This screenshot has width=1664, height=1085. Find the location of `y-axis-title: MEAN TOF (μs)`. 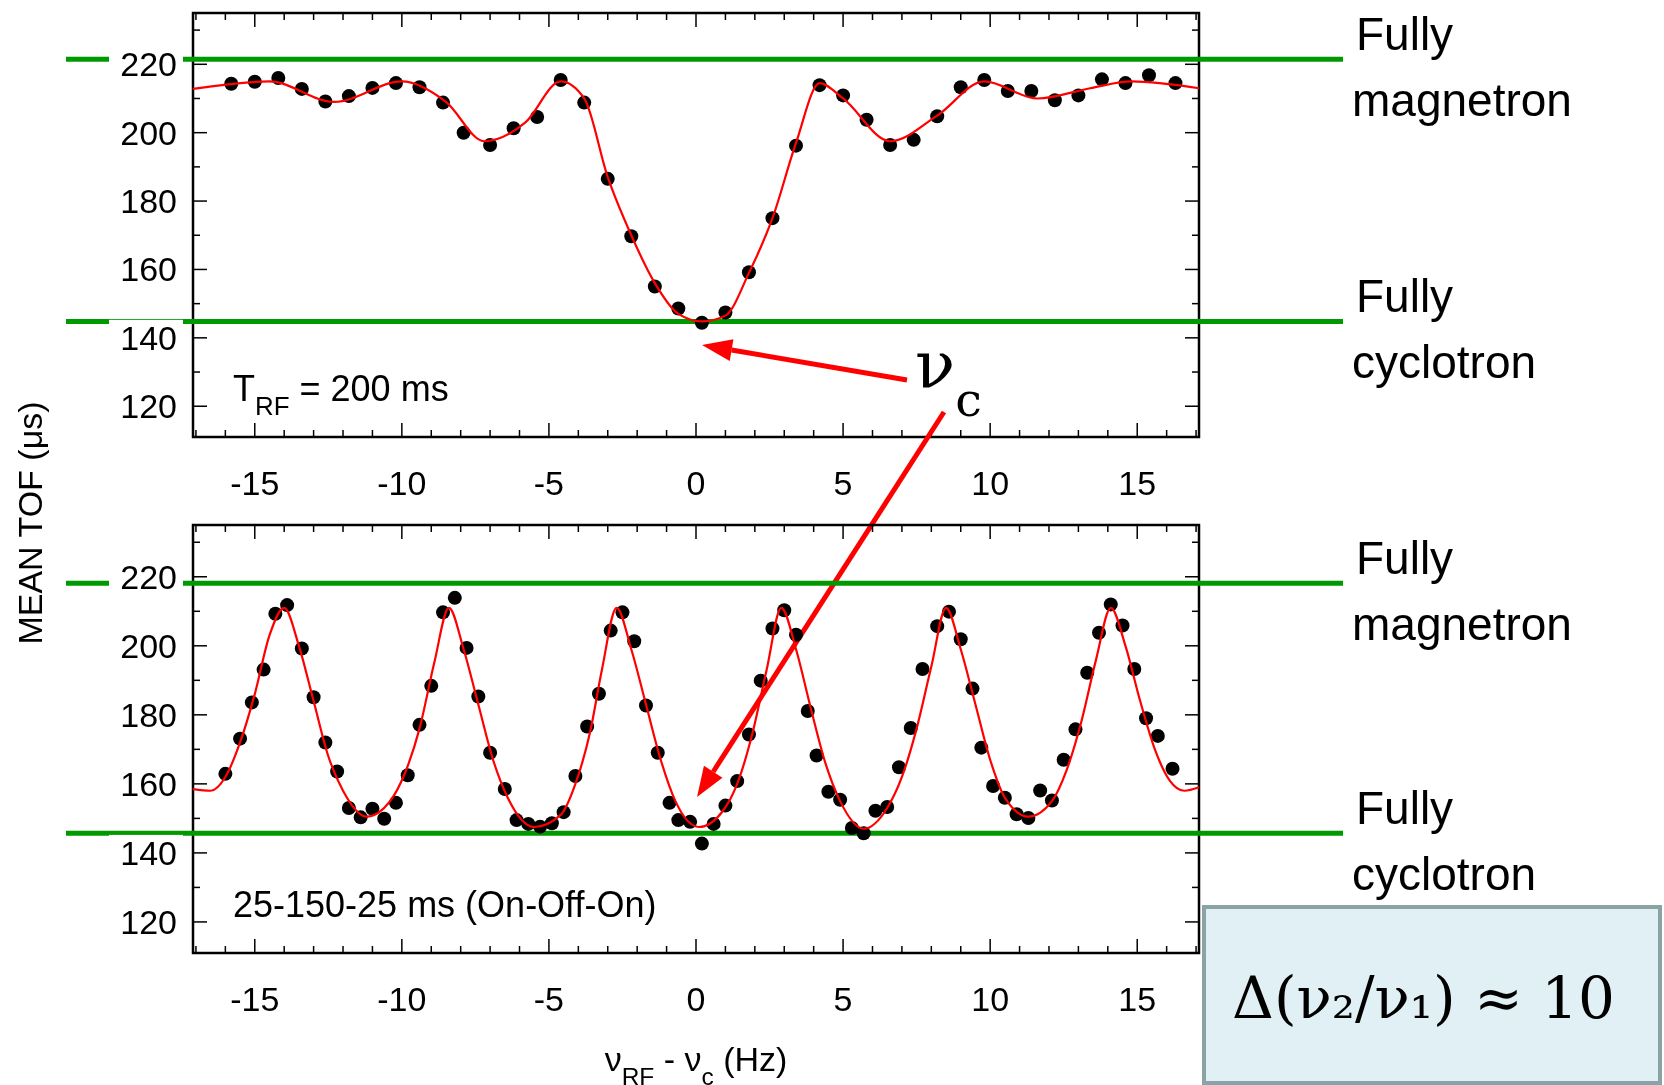

y-axis-title: MEAN TOF (μs) is located at coordinates (30, 523).